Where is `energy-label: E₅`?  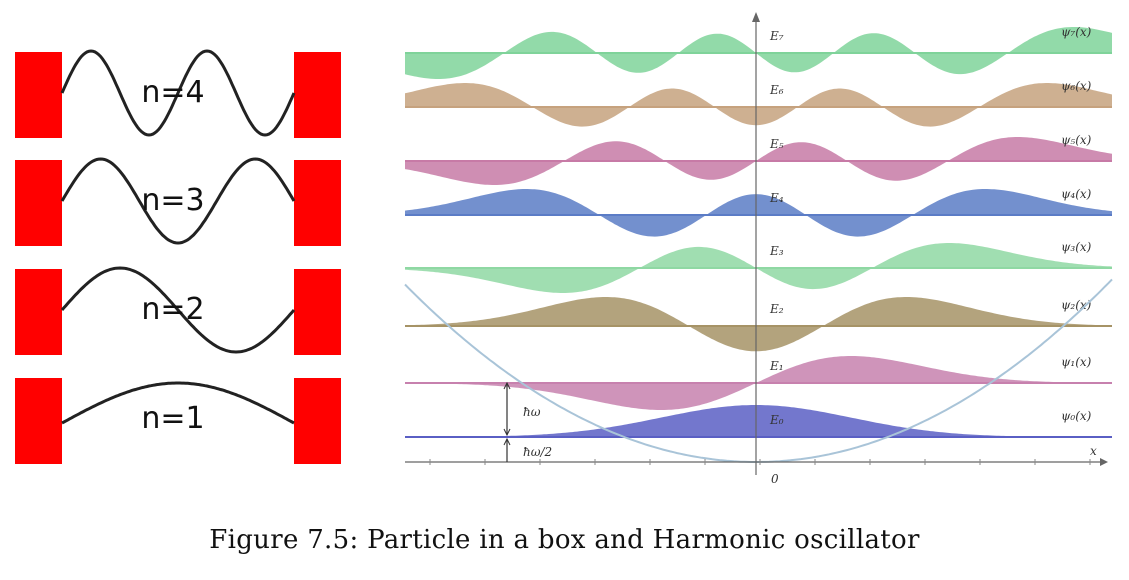
energy-label: E₅ is located at coordinates (776, 144).